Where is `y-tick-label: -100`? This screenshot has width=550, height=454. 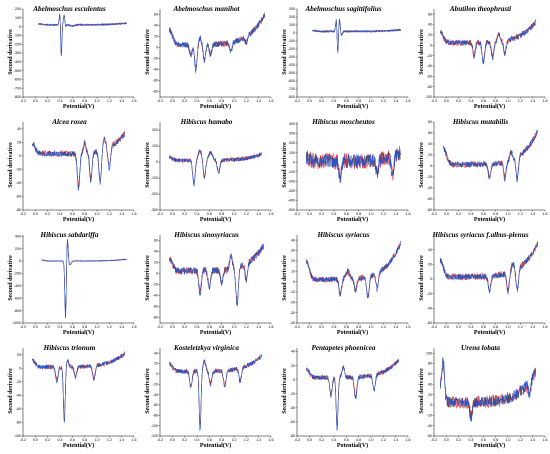 y-tick-label: -100 is located at coordinates (291, 172).